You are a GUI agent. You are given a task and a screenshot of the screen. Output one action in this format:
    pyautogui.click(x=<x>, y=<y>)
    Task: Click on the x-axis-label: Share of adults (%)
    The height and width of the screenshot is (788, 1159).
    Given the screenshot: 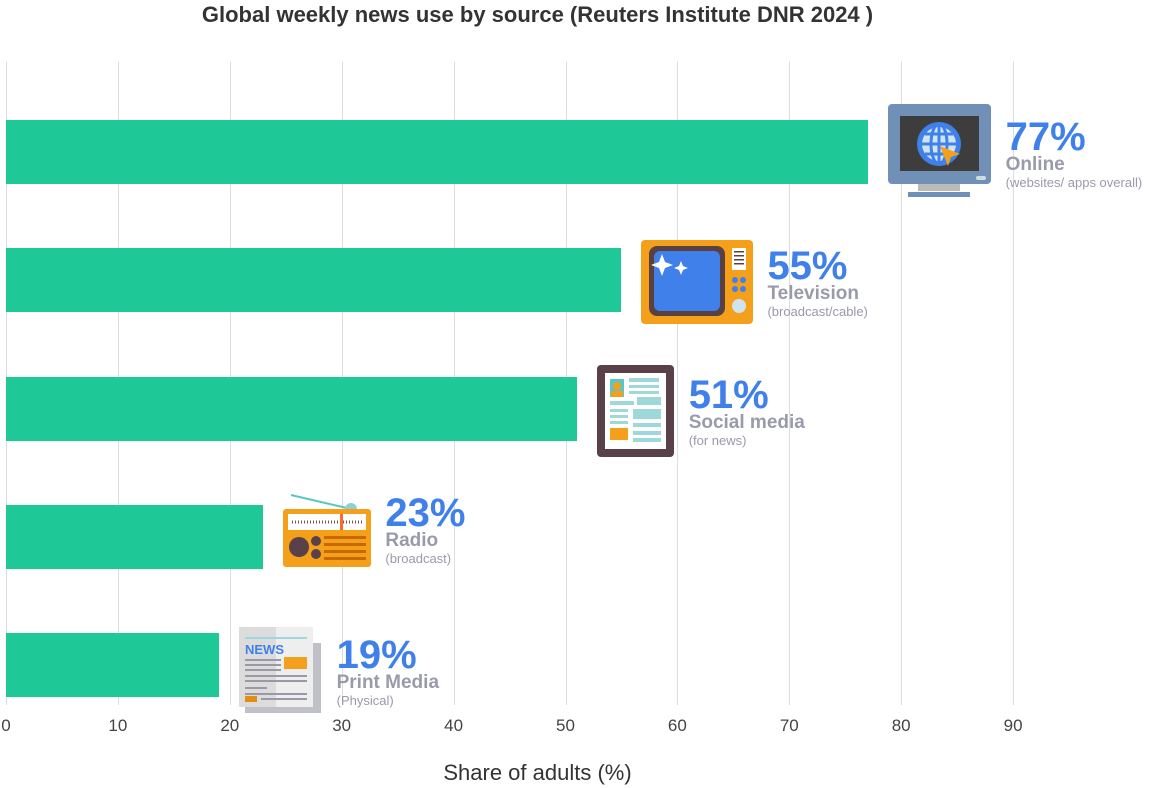 What is the action you would take?
    pyautogui.click(x=537, y=772)
    